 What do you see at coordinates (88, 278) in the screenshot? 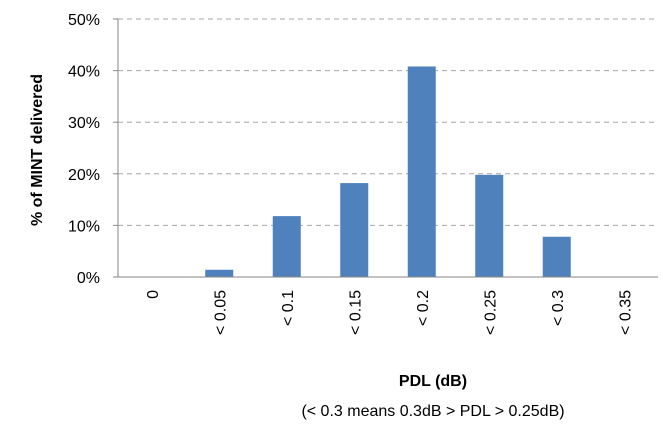
I see `y-tick-label: 0%` at bounding box center [88, 278].